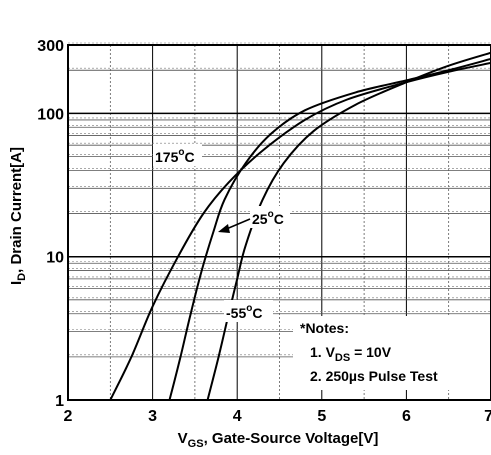 The image size is (491, 455). Describe the element at coordinates (68, 416) in the screenshot. I see `x-tick-label: 2` at that location.